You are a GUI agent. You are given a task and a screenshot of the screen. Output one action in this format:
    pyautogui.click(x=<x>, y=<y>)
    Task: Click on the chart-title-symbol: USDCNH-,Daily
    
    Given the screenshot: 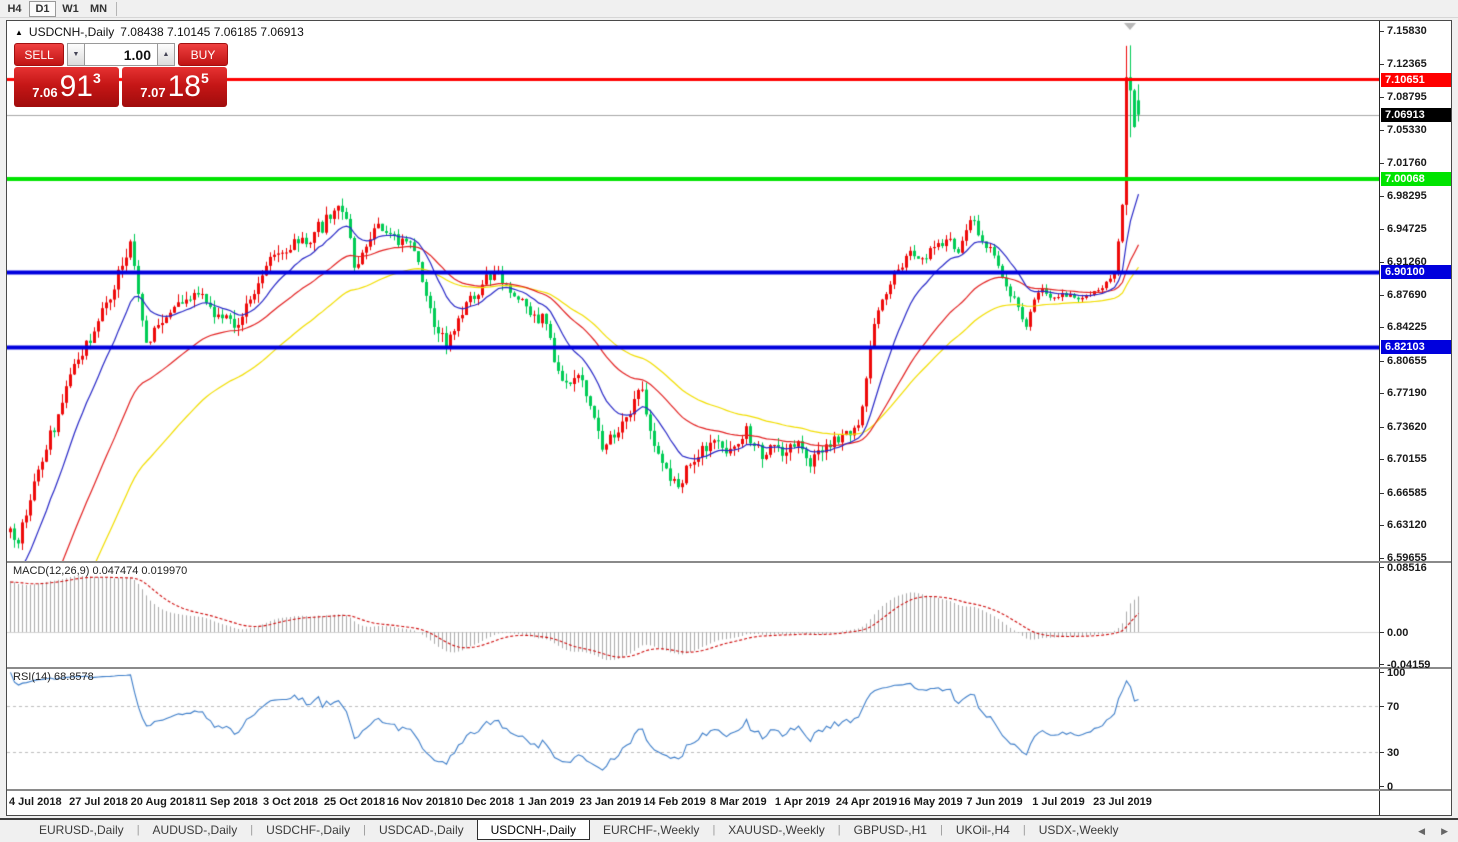 What is the action you would take?
    pyautogui.click(x=71, y=32)
    